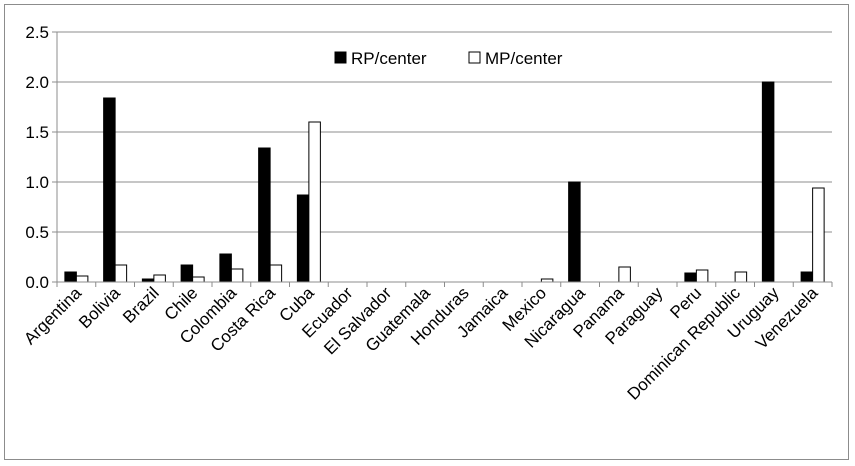  Describe the element at coordinates (37, 132) in the screenshot. I see `y-tick-label: 1.5` at that location.